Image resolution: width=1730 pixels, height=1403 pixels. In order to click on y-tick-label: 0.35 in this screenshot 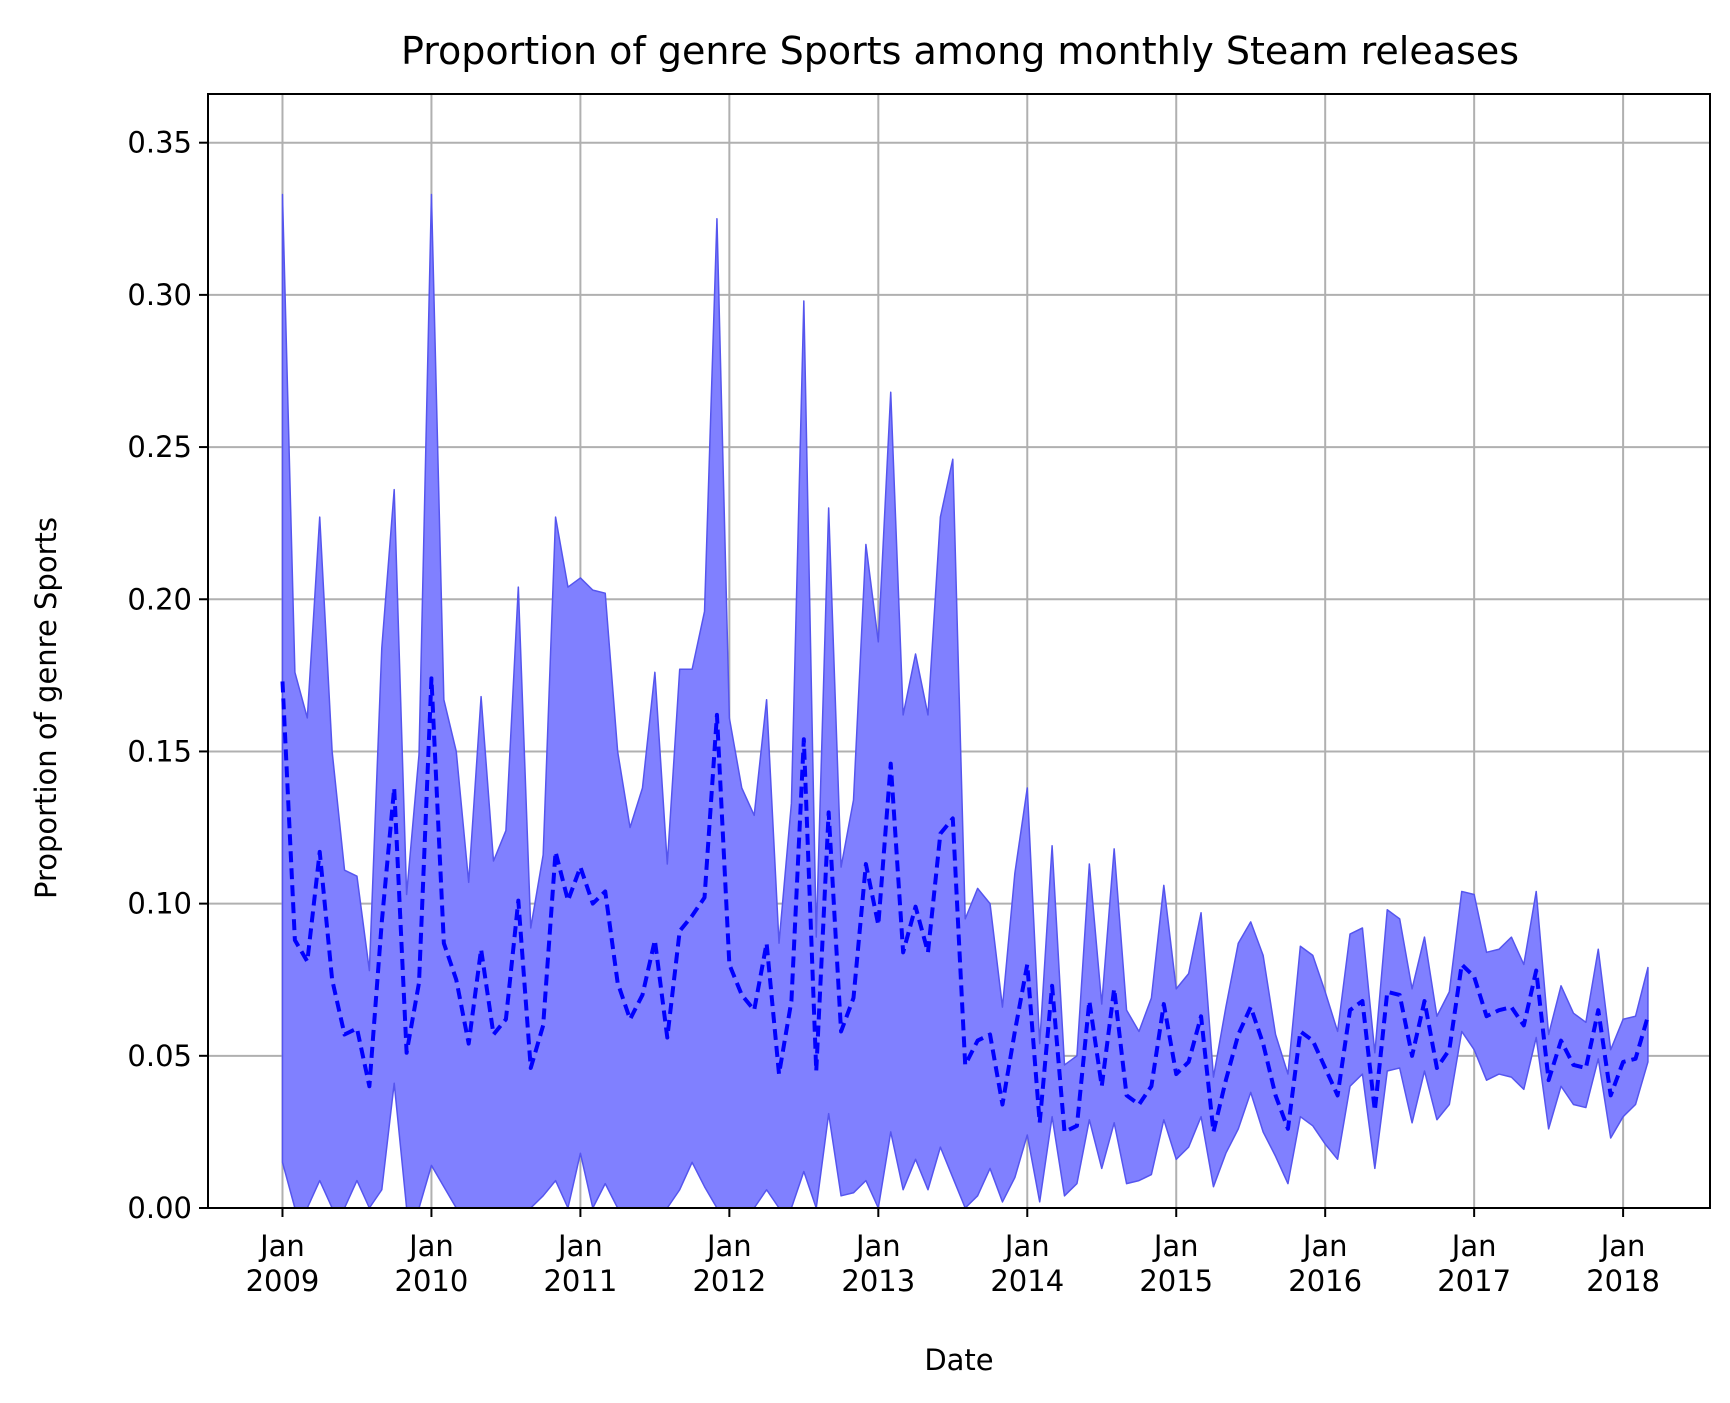, I will do `click(159, 143)`.